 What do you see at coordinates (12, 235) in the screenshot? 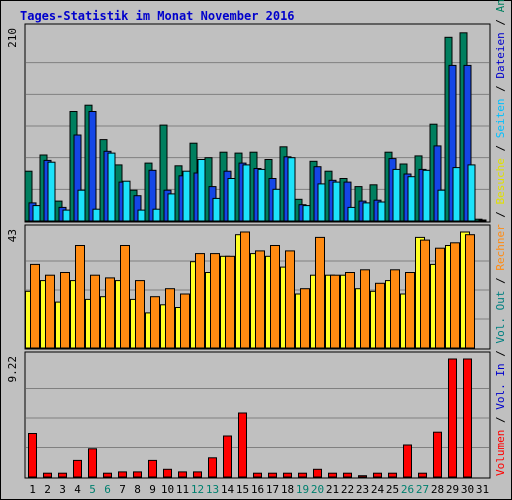
I see `scale-label-visits: 43` at bounding box center [12, 235].